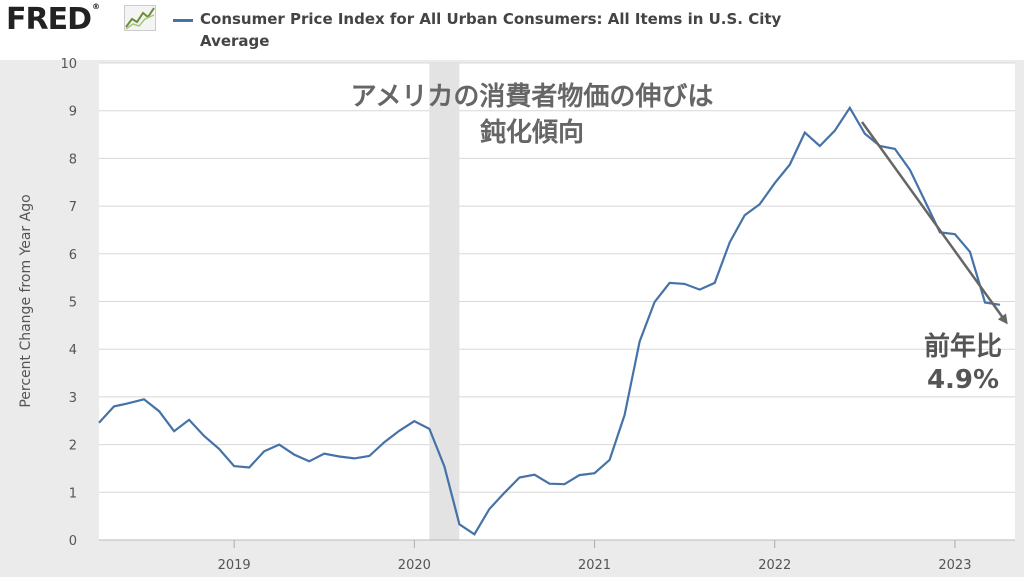 The height and width of the screenshot is (577, 1024). What do you see at coordinates (444, 301) in the screenshot?
I see `recession-shading` at bounding box center [444, 301].